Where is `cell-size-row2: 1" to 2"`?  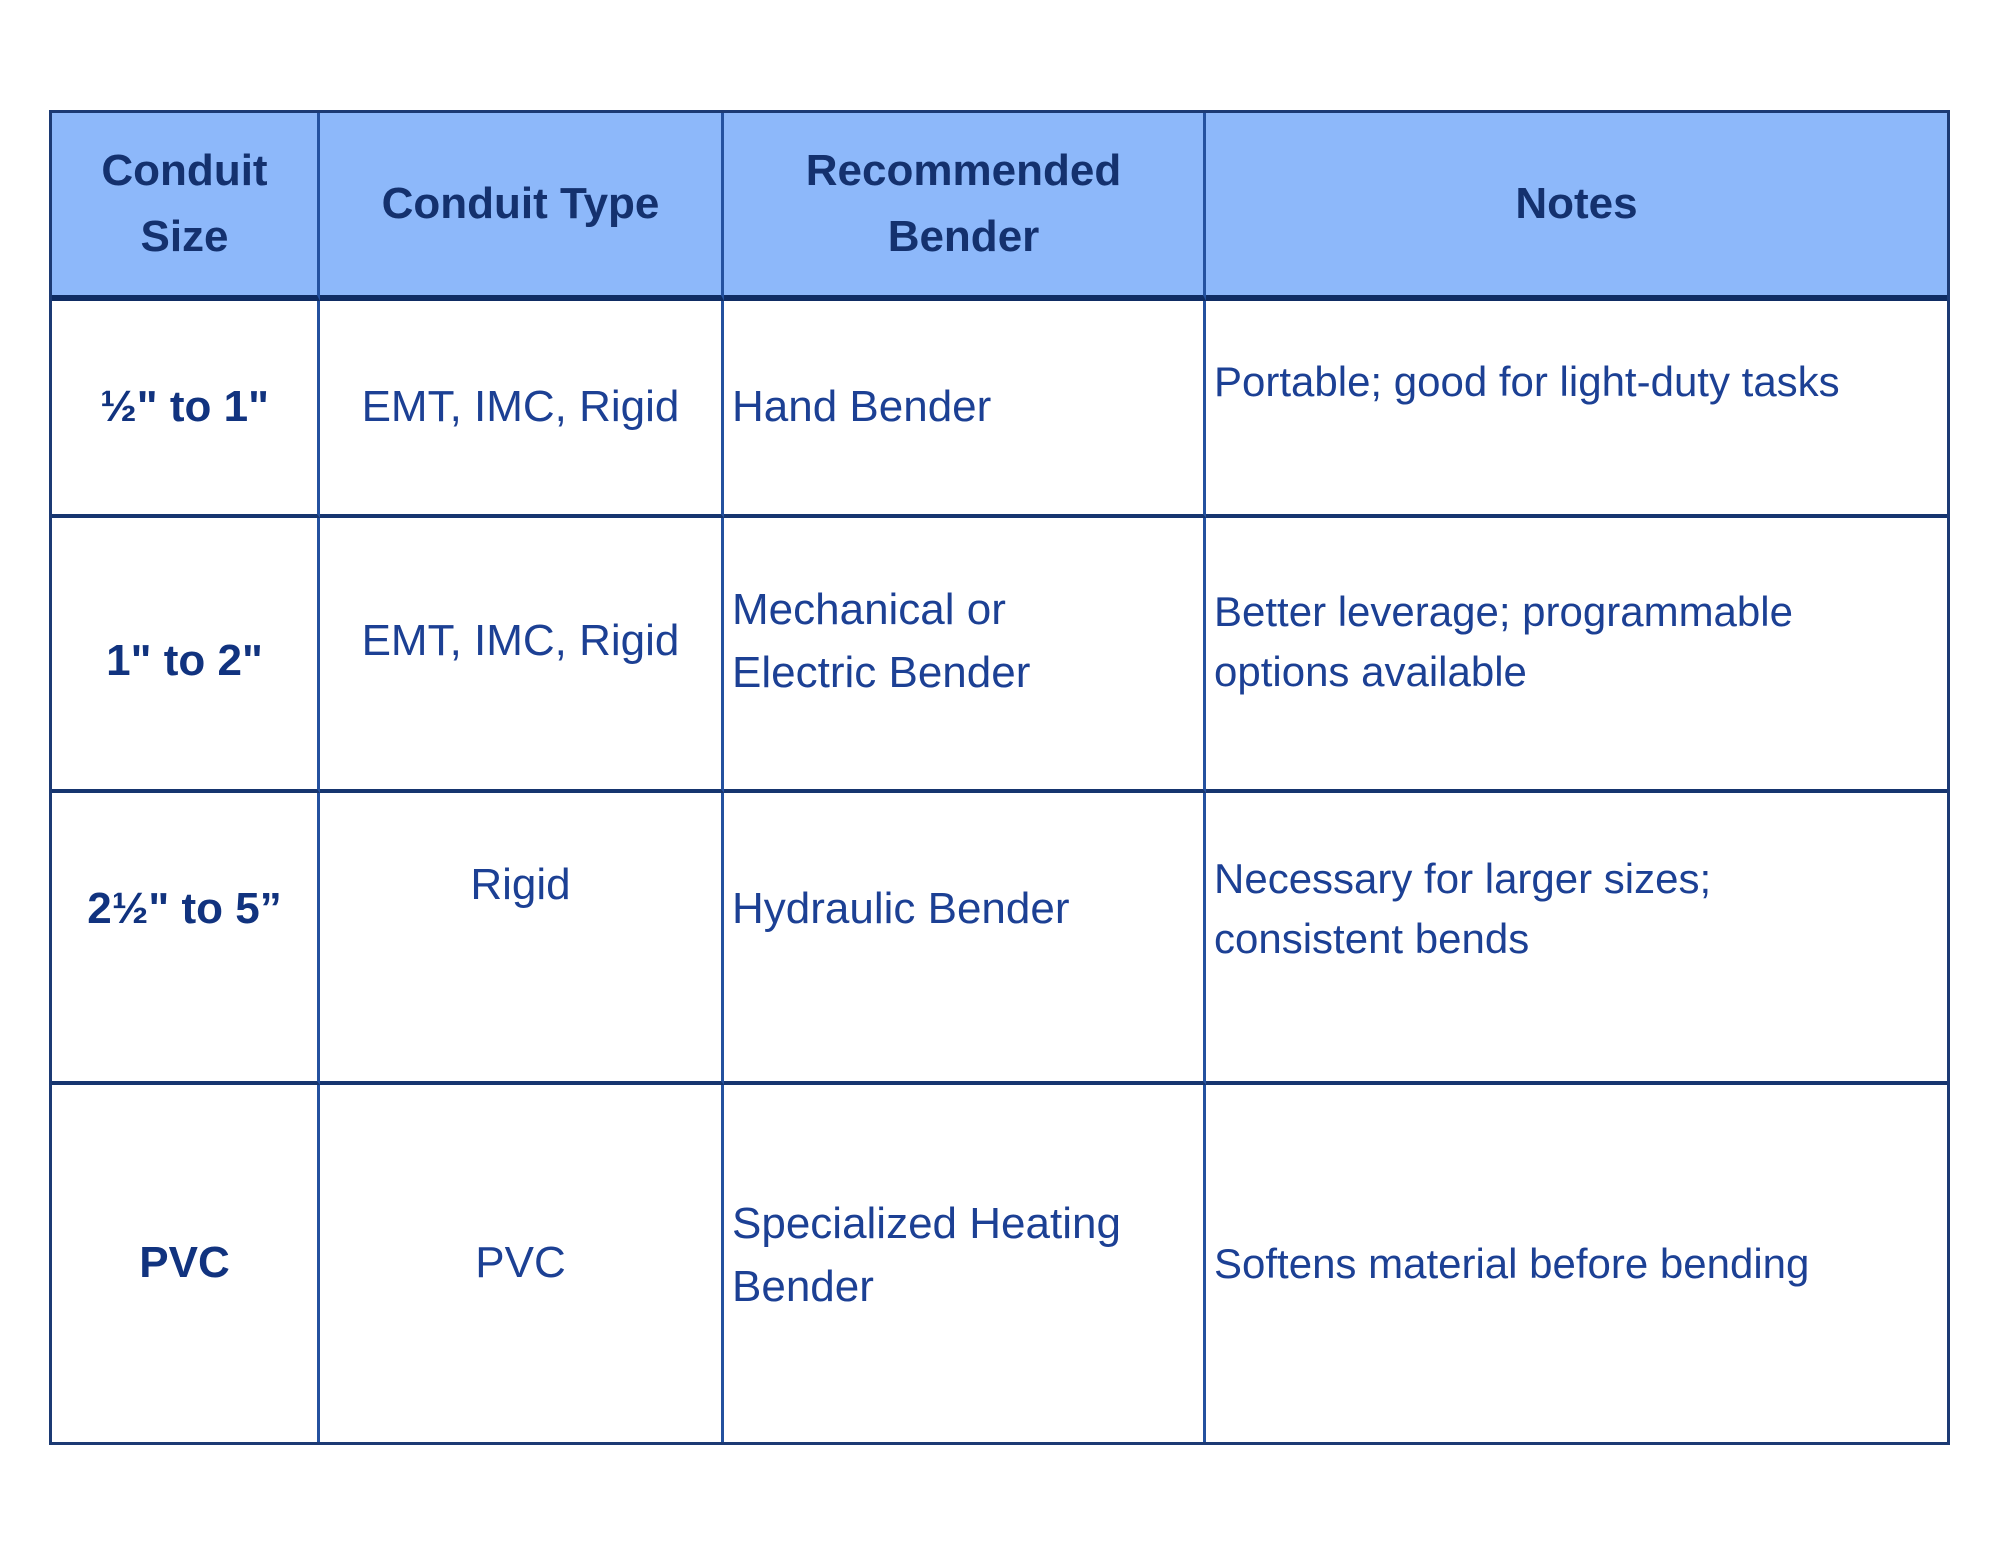 cell-size-row2: 1" to 2" is located at coordinates (186, 655).